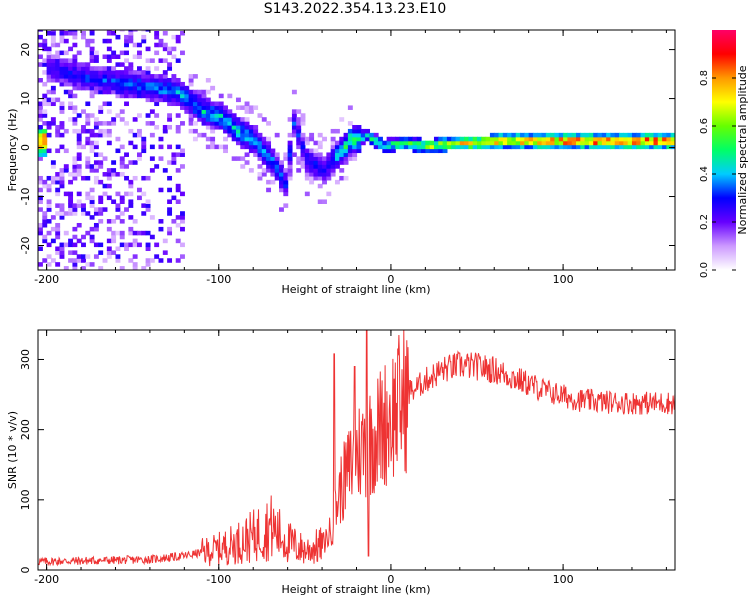  What do you see at coordinates (218, 579) in the screenshot?
I see `snr-xtick-label: -100` at bounding box center [218, 579].